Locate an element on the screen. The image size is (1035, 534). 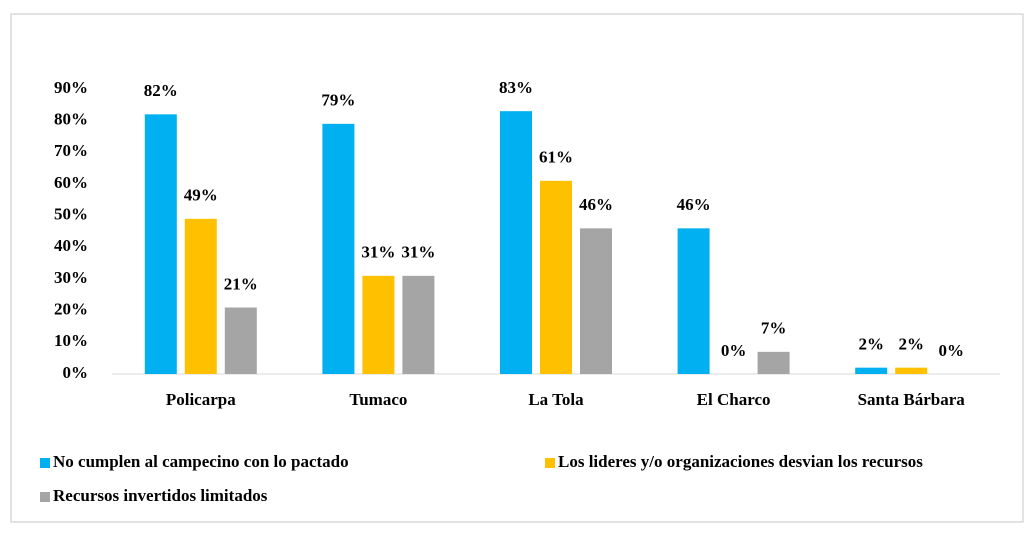
y-tick-label: 0% is located at coordinates (76, 372).